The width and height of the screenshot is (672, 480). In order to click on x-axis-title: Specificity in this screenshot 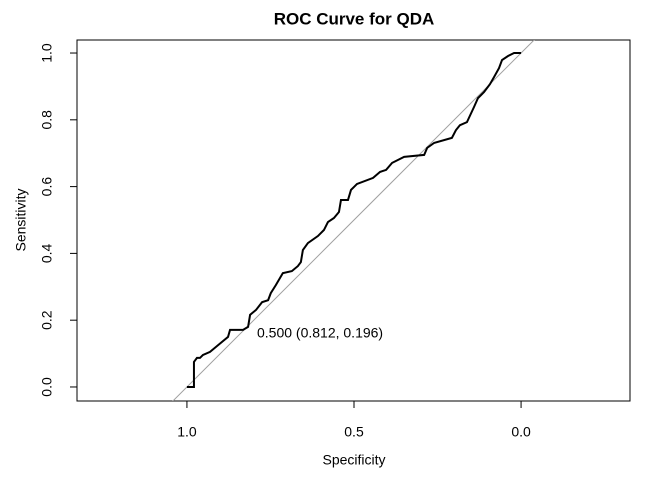, I will do `click(353, 460)`.